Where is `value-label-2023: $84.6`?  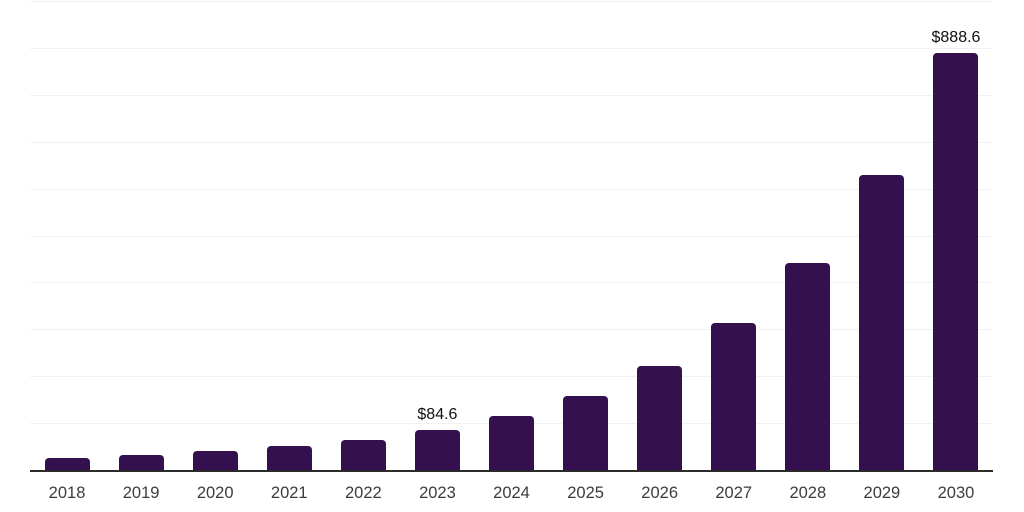
value-label-2023: $84.6 is located at coordinates (437, 415).